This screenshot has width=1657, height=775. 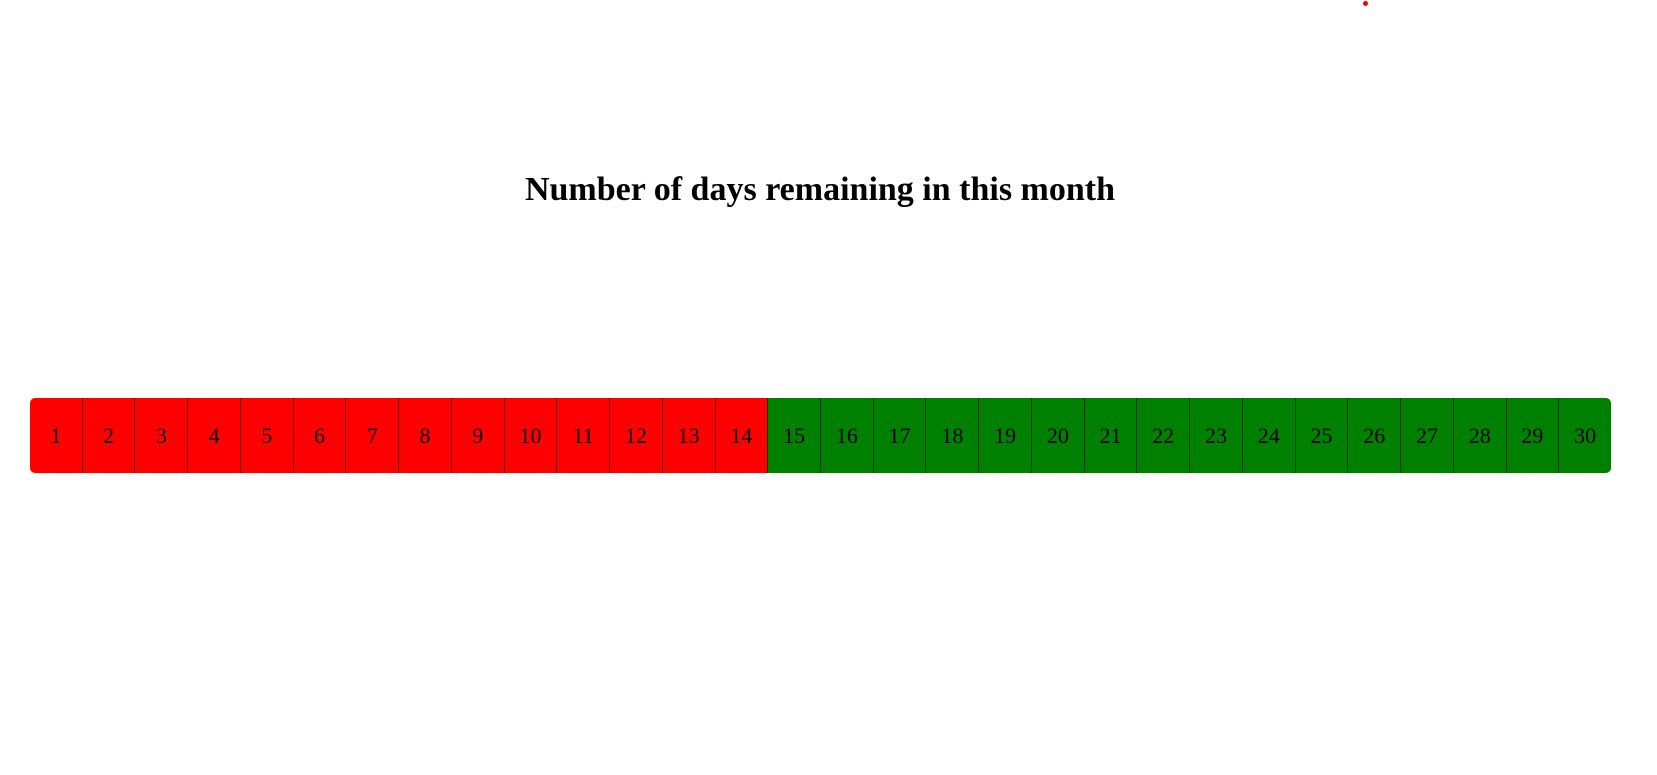 I want to click on day-cell-23: 23, so click(x=1215, y=435).